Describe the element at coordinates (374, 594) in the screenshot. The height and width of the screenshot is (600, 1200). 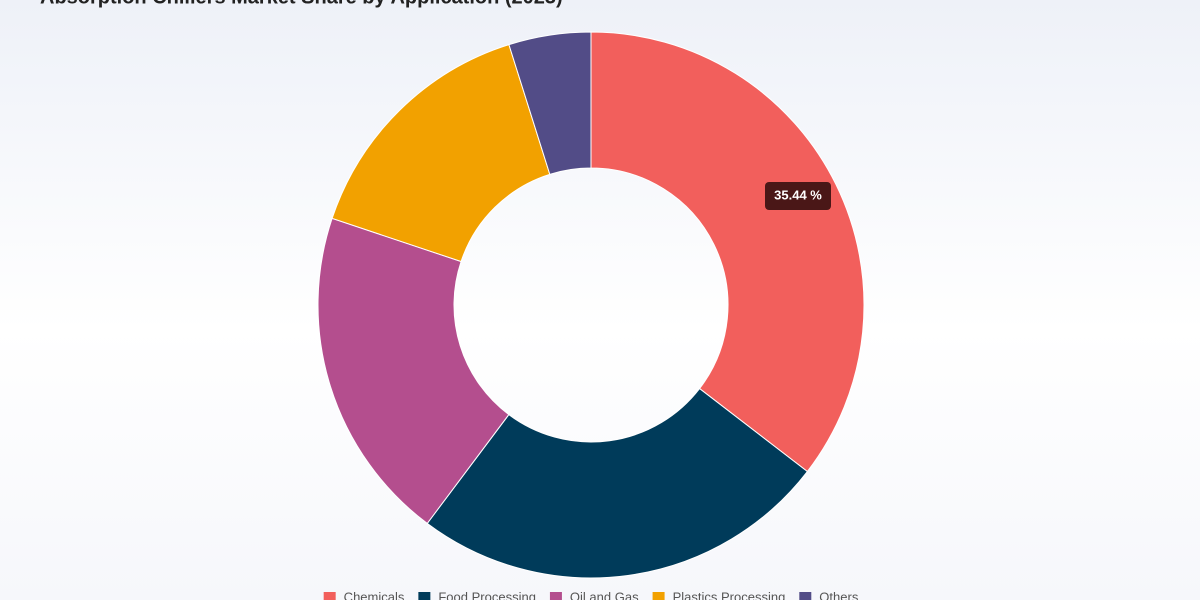
I see `legend-label: Chemicals` at that location.